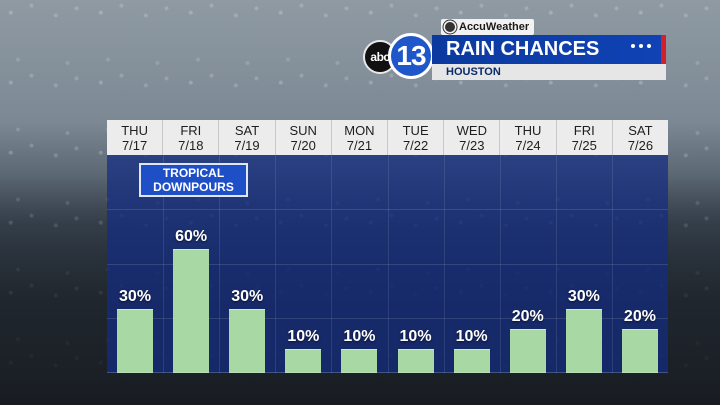 The image size is (720, 405). I want to click on day-date: 7/26, so click(640, 145).